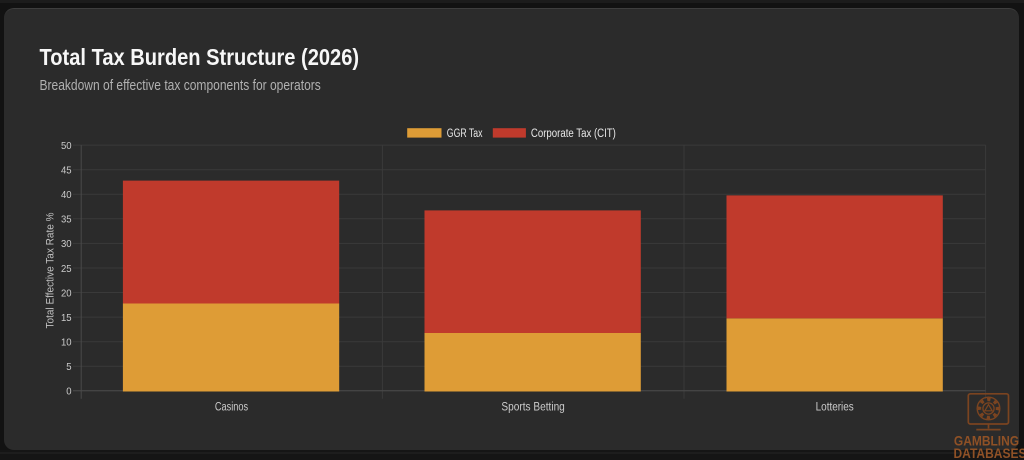  Describe the element at coordinates (66, 146) in the screenshot. I see `svg-text: 50` at that location.